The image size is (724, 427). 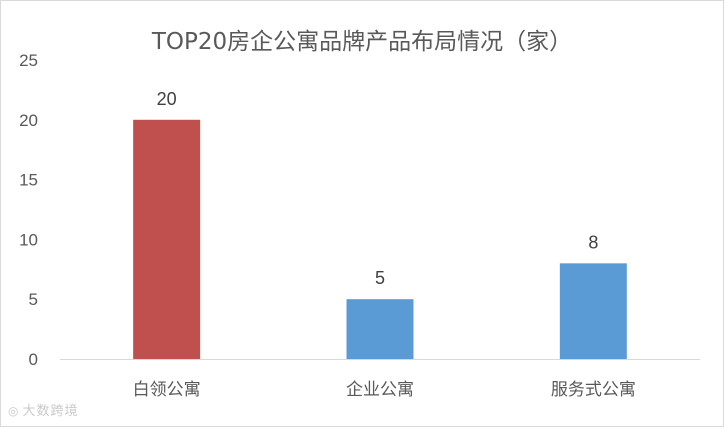 What do you see at coordinates (167, 390) in the screenshot?
I see `category-label: 白领公寓` at bounding box center [167, 390].